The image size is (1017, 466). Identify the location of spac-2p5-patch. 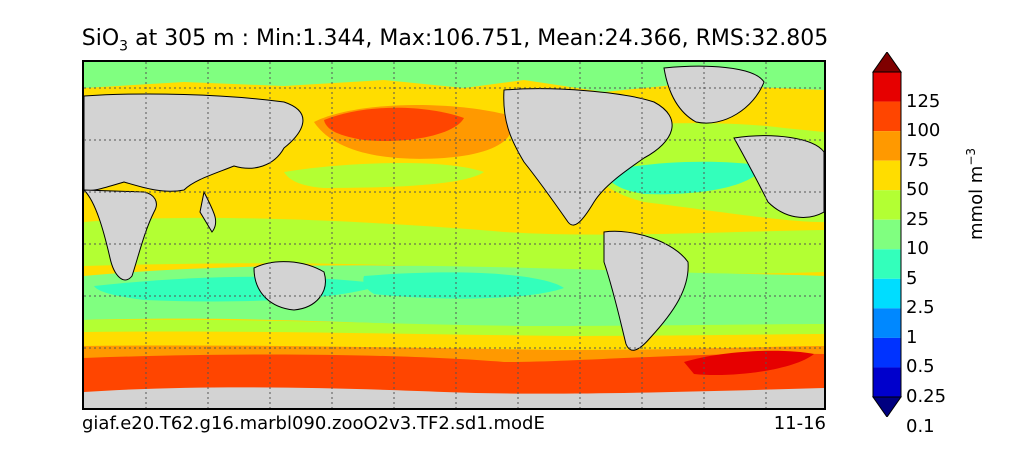
(463, 285).